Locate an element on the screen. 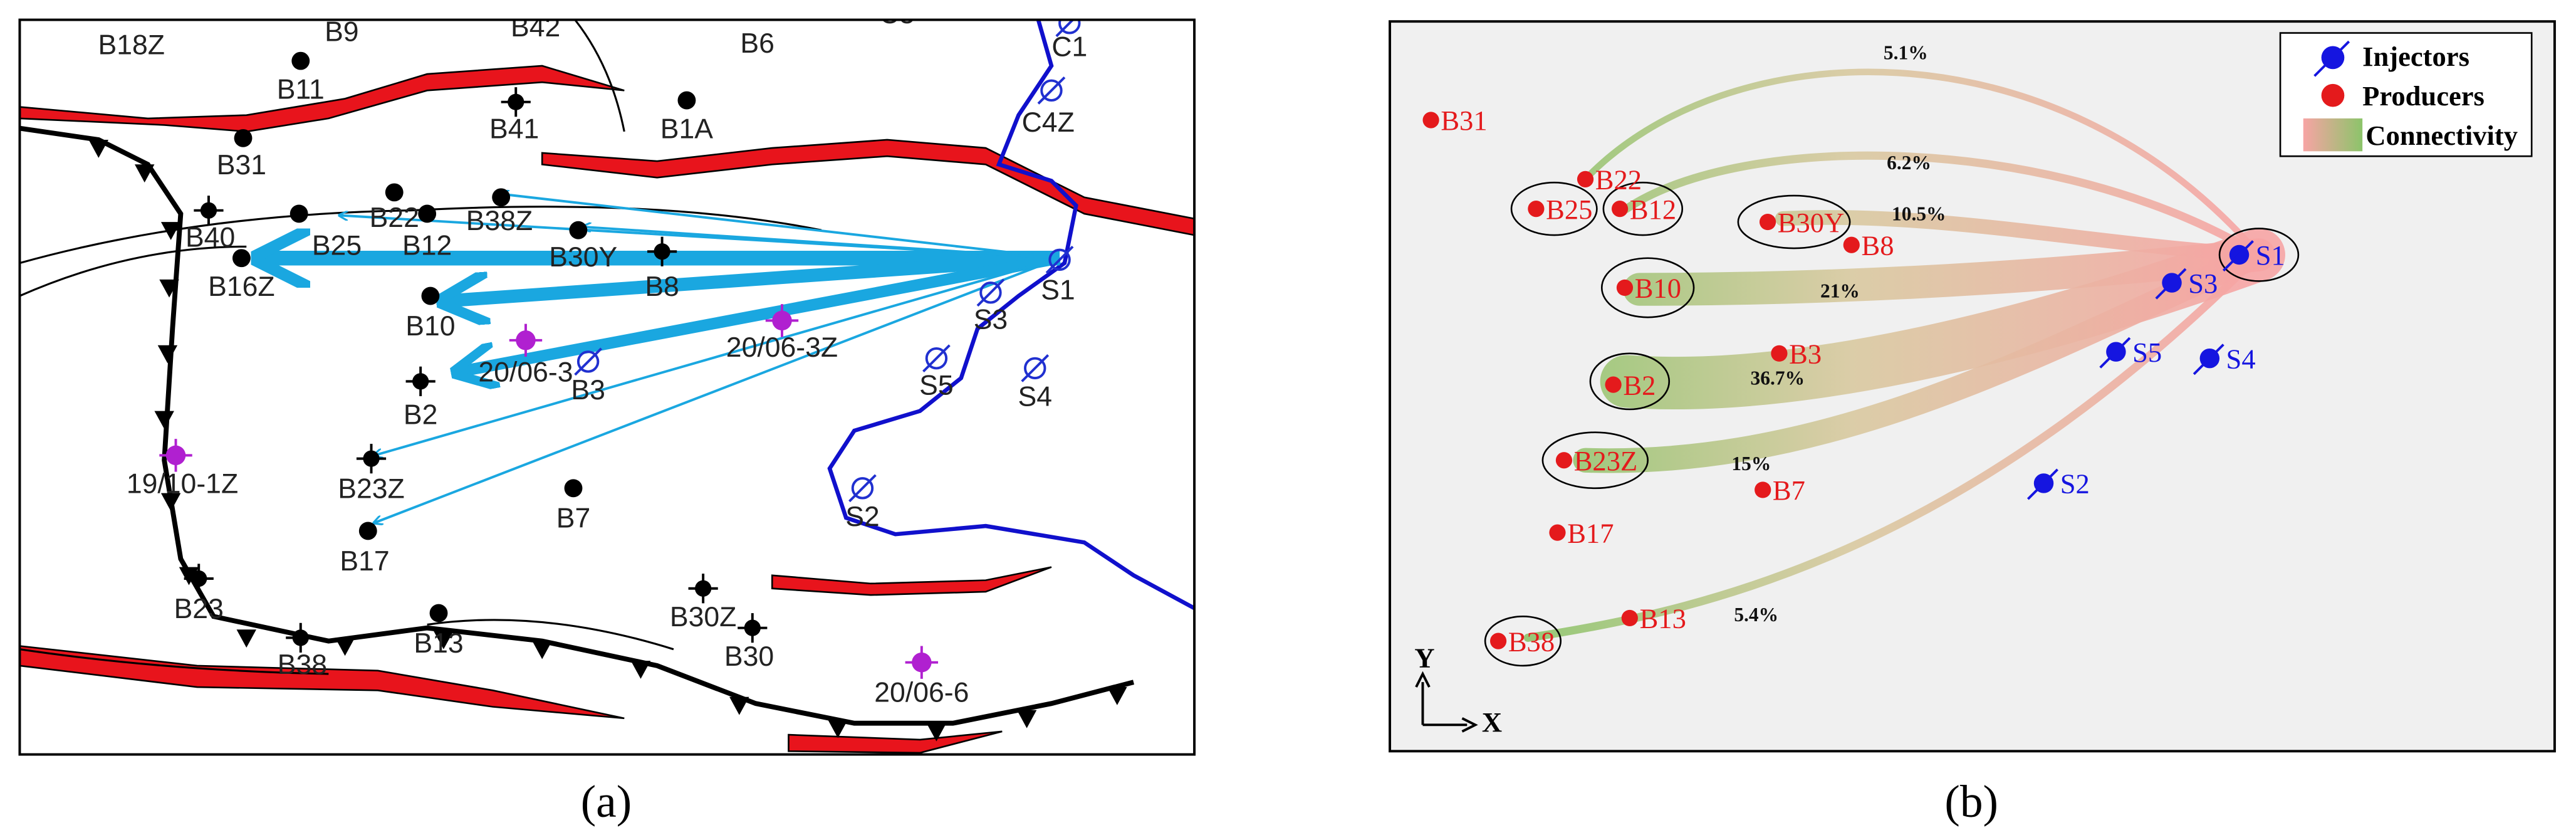 This screenshot has height=840, width=2576. well-label: B9 is located at coordinates (342, 33).